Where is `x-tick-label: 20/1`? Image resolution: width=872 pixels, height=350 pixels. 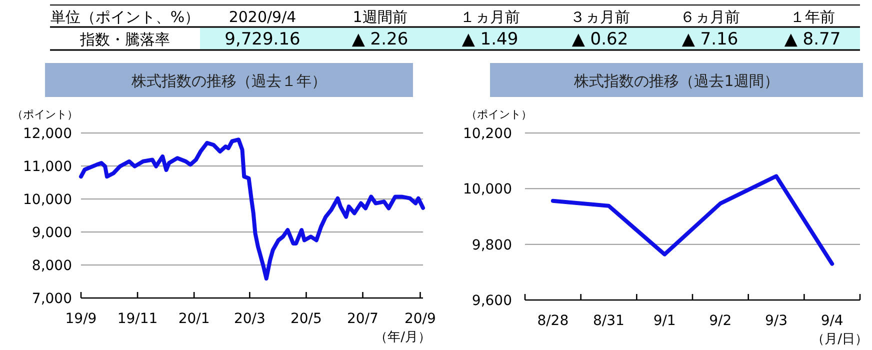 x-tick-label: 20/1 is located at coordinates (194, 319).